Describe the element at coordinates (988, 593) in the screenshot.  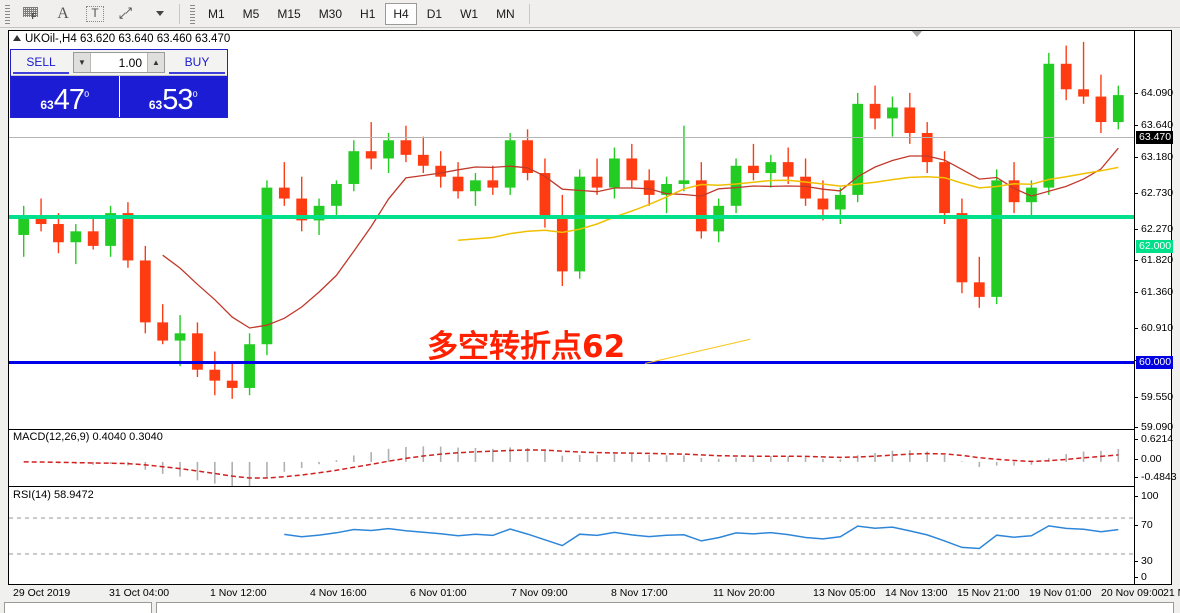
I see `time-axis-label: 15 Nov 21:00` at that location.